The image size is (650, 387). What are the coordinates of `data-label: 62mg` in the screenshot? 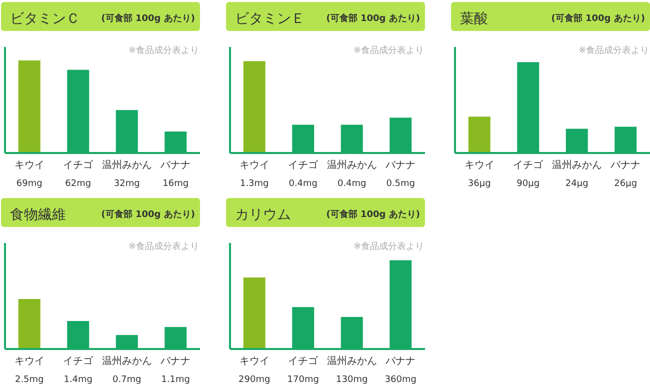 It's located at (78, 184).